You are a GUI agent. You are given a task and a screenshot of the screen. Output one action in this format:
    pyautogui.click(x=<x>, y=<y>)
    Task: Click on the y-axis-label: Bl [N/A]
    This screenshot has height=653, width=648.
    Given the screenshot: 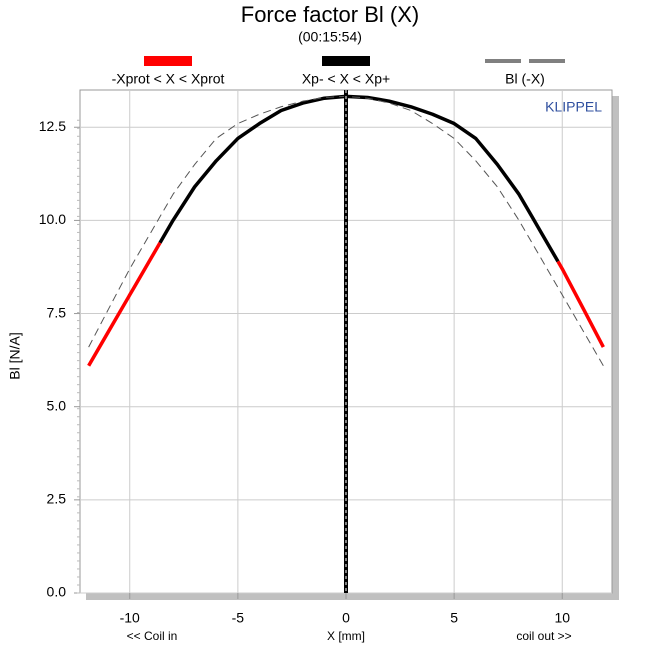 What is the action you would take?
    pyautogui.click(x=15, y=355)
    